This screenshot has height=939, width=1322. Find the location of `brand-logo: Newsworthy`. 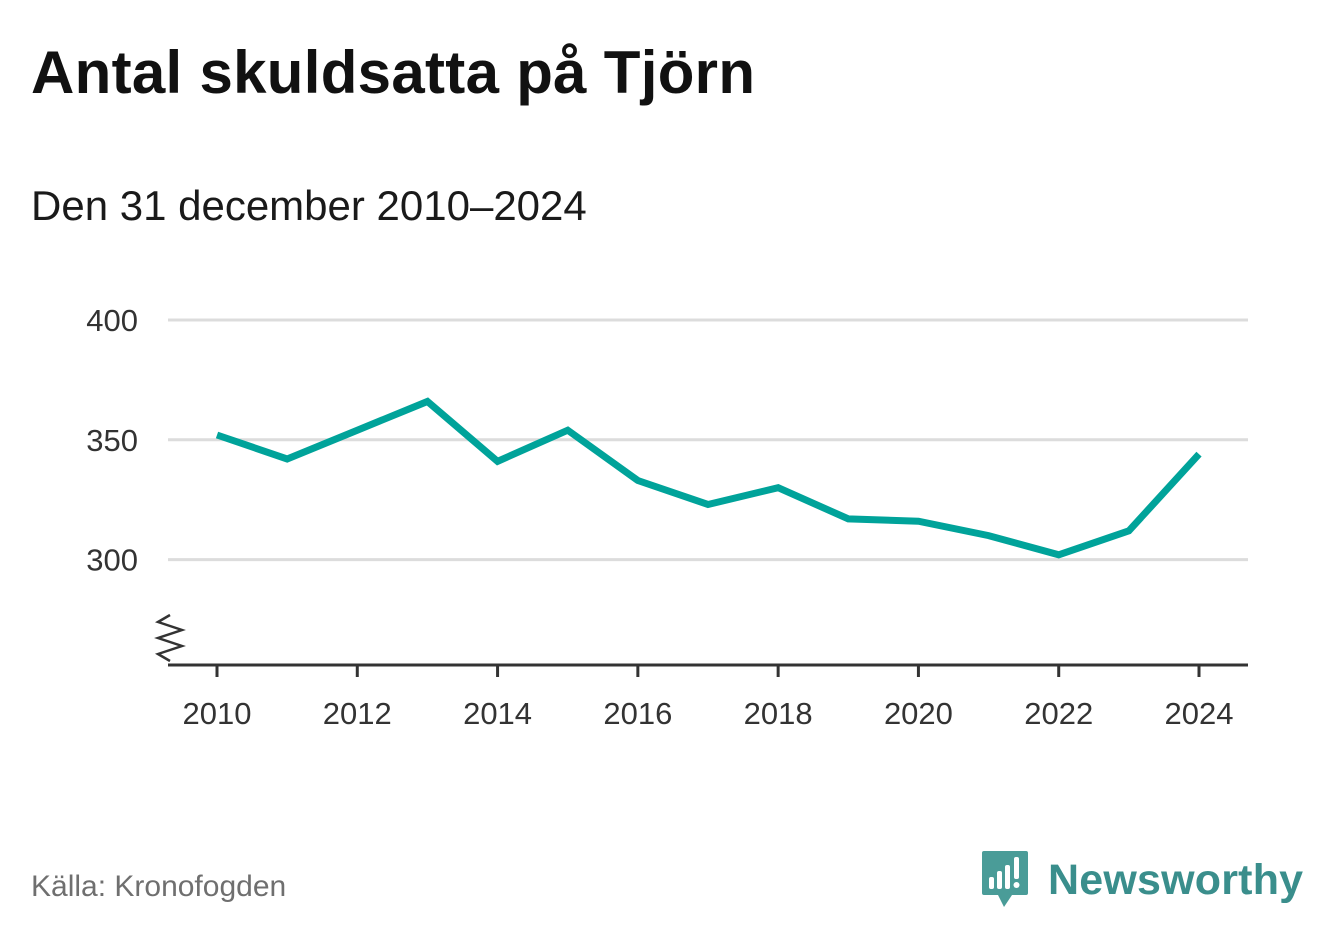

brand-logo: Newsworthy is located at coordinates (1141, 880).